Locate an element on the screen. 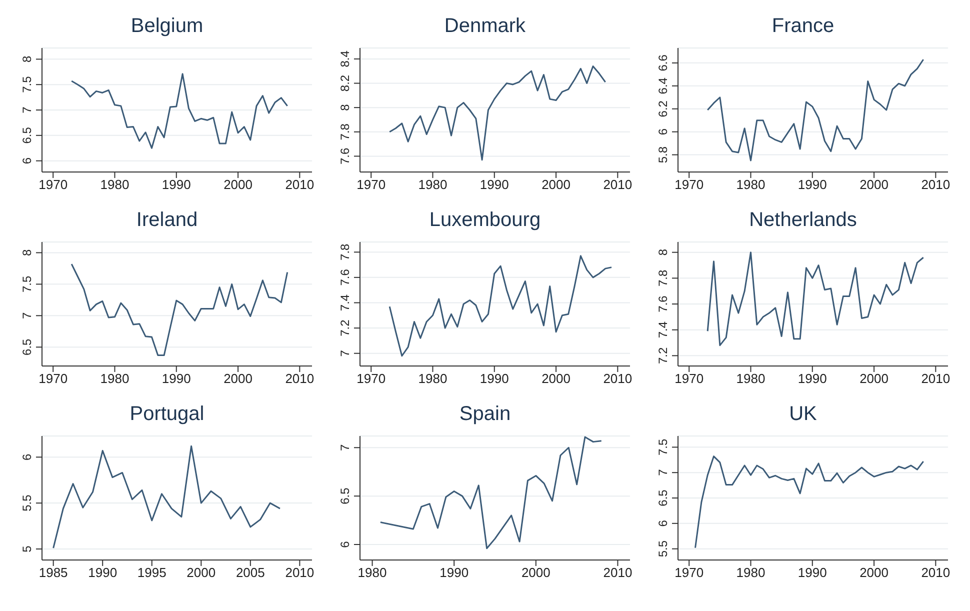 This screenshot has height=611, width=970. chart-title: Portugal is located at coordinates (167, 414).